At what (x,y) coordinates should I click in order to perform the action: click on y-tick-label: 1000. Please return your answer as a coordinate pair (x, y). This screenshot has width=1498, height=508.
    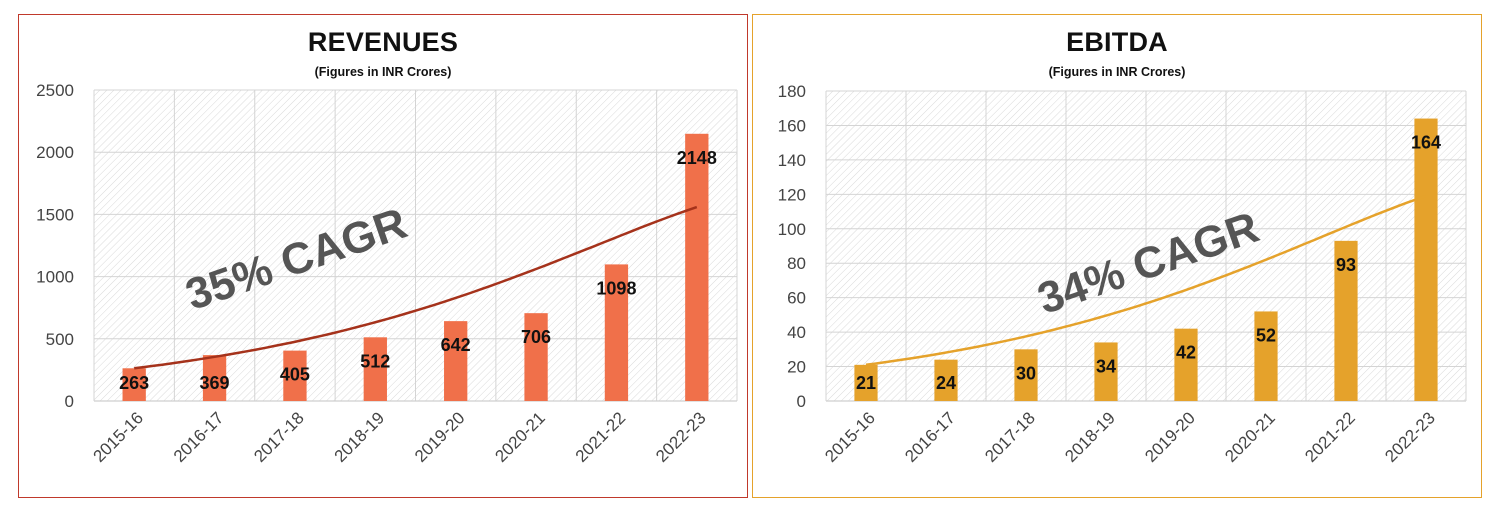
    Looking at the image, I should click on (55, 277).